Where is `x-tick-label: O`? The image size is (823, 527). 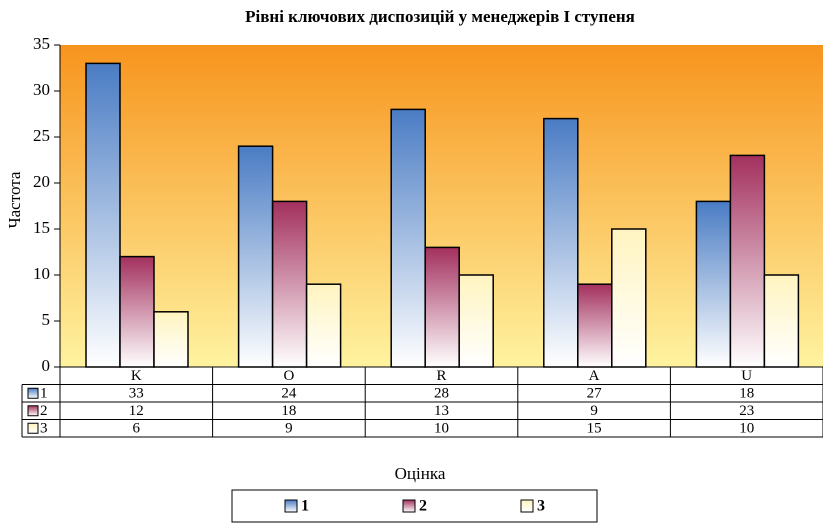 x-tick-label: O is located at coordinates (288, 376).